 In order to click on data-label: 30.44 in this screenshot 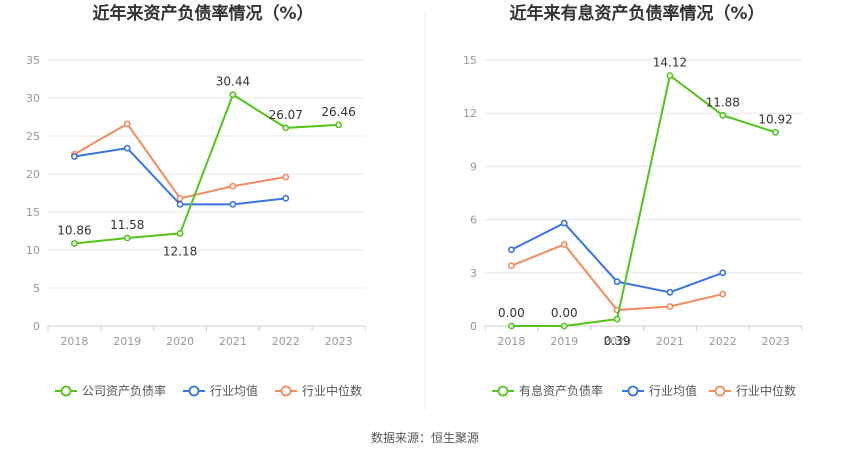, I will do `click(233, 82)`.